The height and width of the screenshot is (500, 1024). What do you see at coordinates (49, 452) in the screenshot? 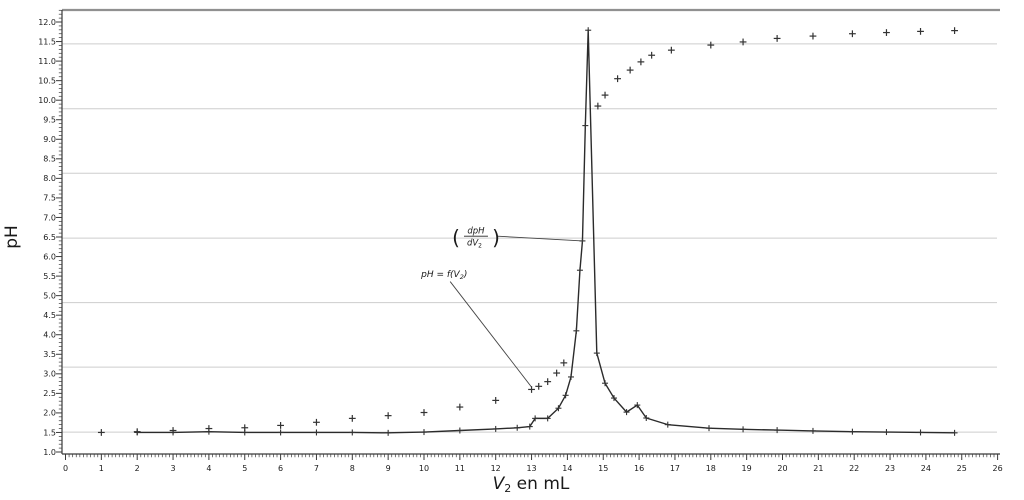
I see `svg-text: 1.0` at bounding box center [49, 452].